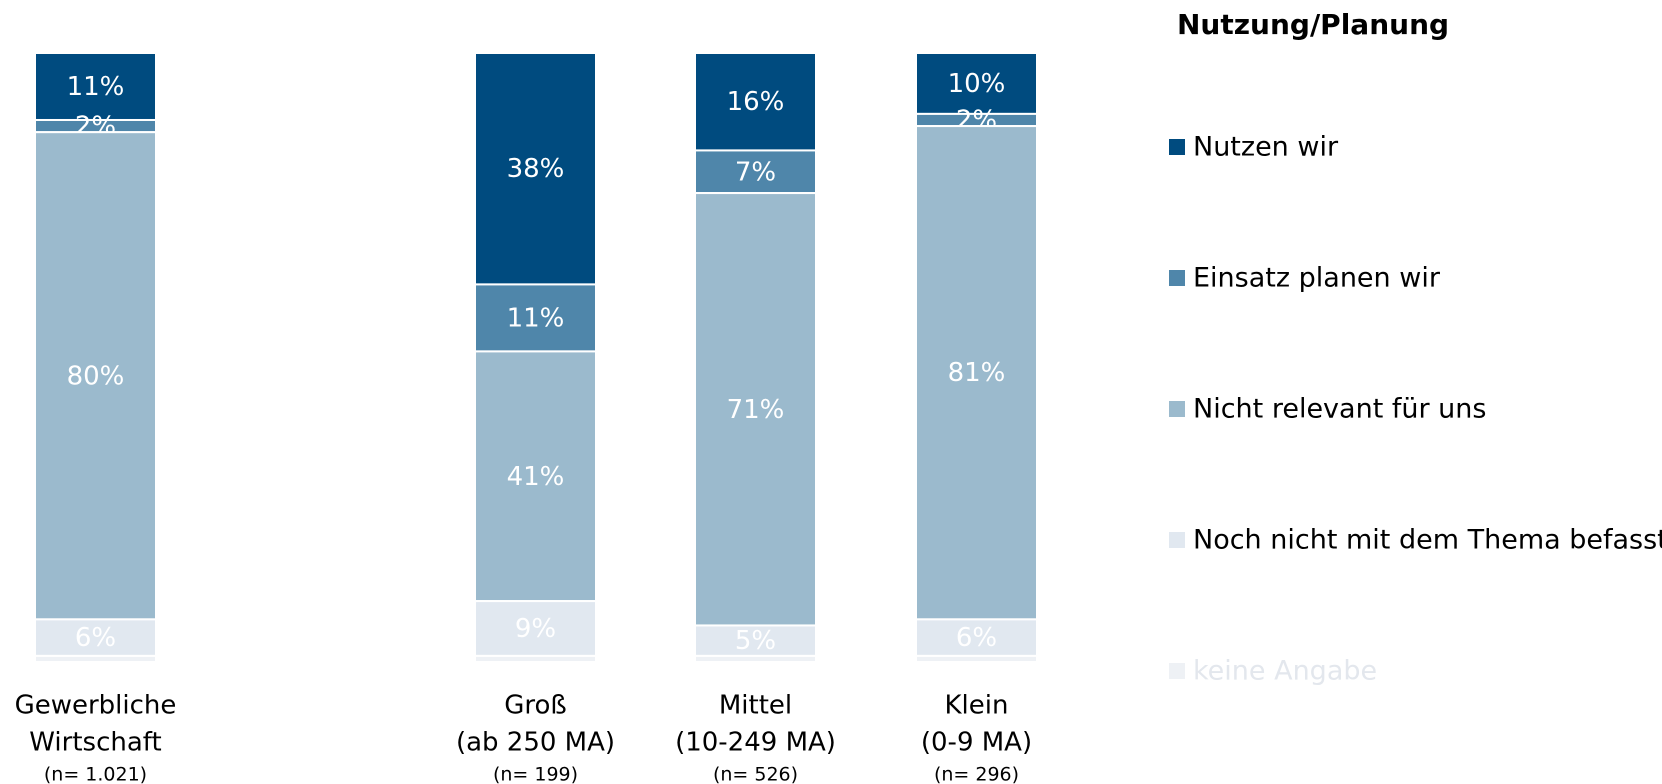 Image resolution: width=1662 pixels, height=784 pixels. Describe the element at coordinates (95, 743) in the screenshot. I see `x-tick-label: Wirtschaft` at that location.